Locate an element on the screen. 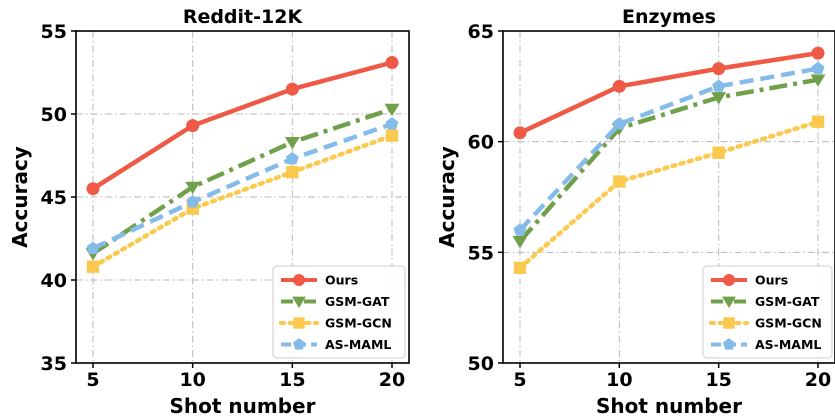  series-gsm-gat is located at coordinates (242, 182).